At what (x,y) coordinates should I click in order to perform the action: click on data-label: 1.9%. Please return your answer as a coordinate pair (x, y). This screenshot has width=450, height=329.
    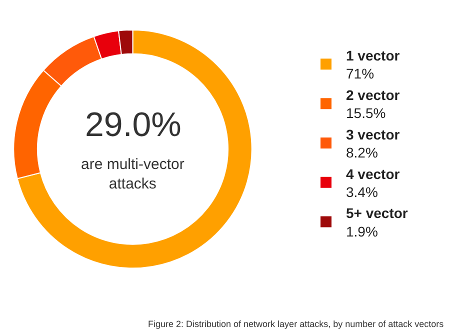
    Looking at the image, I should click on (362, 231).